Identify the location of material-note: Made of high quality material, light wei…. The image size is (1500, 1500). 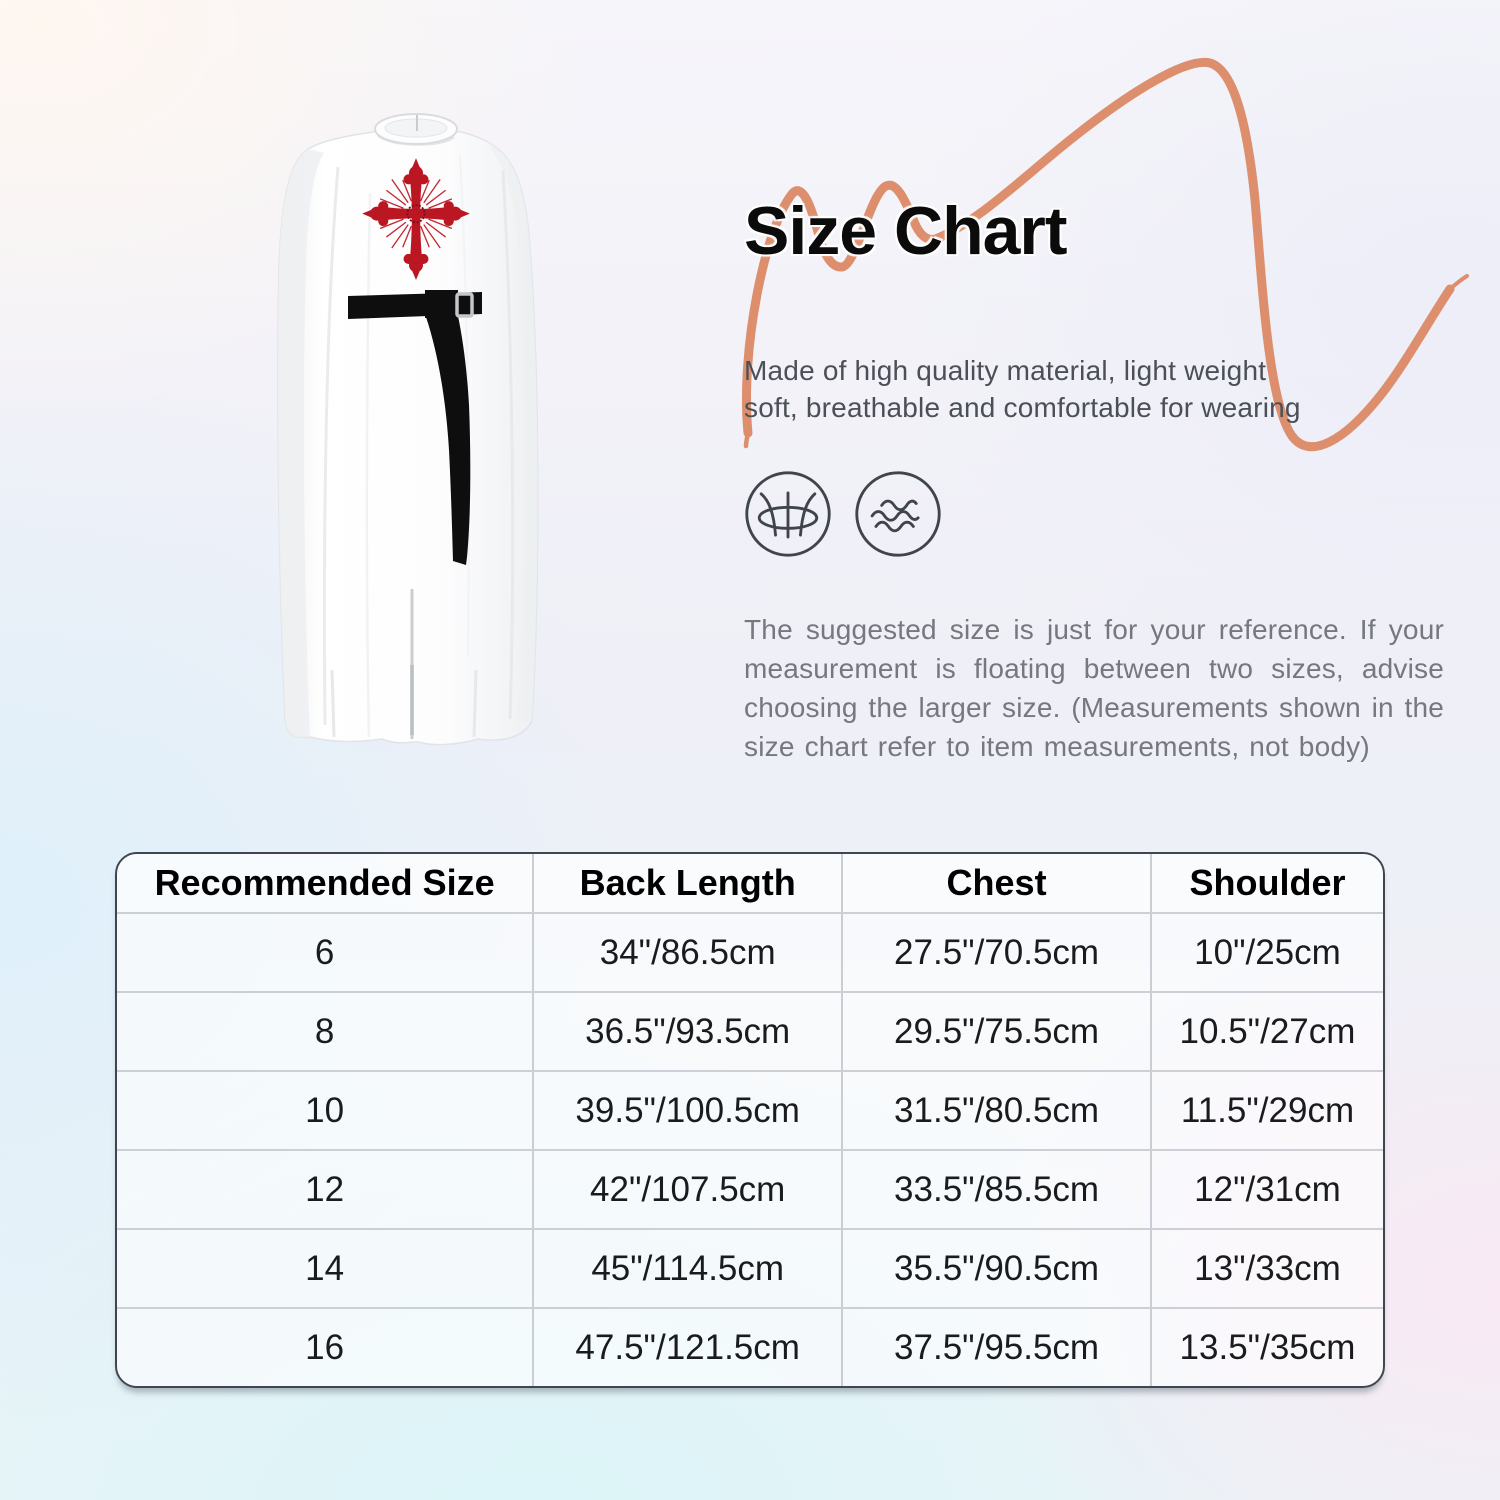
(1022, 389).